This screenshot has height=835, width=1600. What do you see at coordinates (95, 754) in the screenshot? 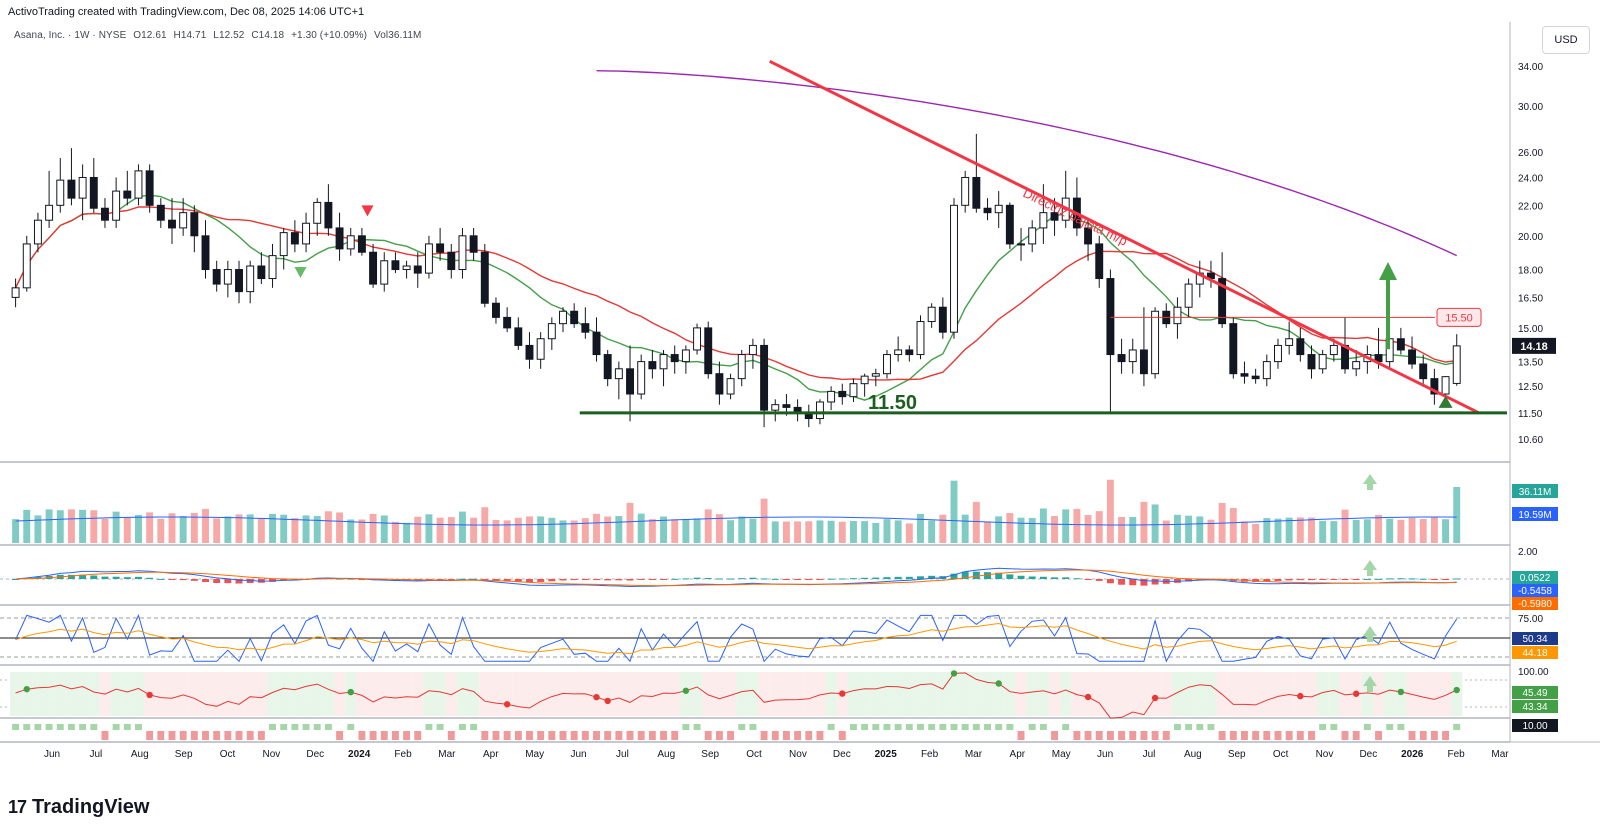
I see `time-tick-label: Jul` at bounding box center [95, 754].